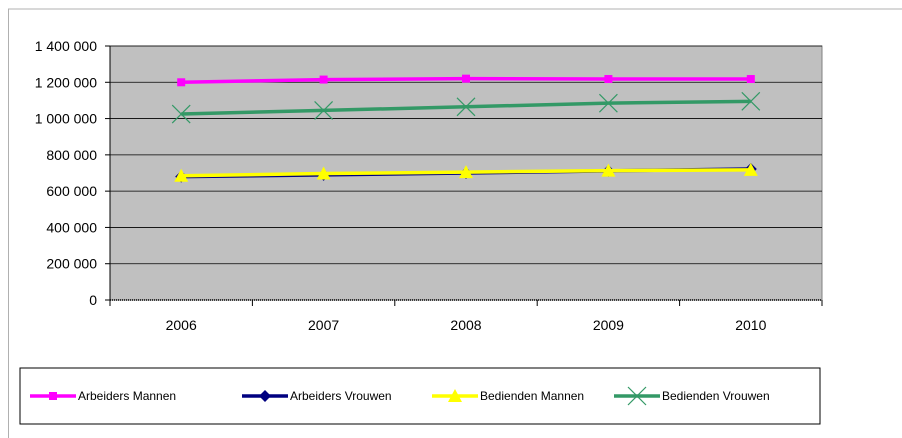  I want to click on legend-label: Bedienden Vrouwen, so click(716, 396).